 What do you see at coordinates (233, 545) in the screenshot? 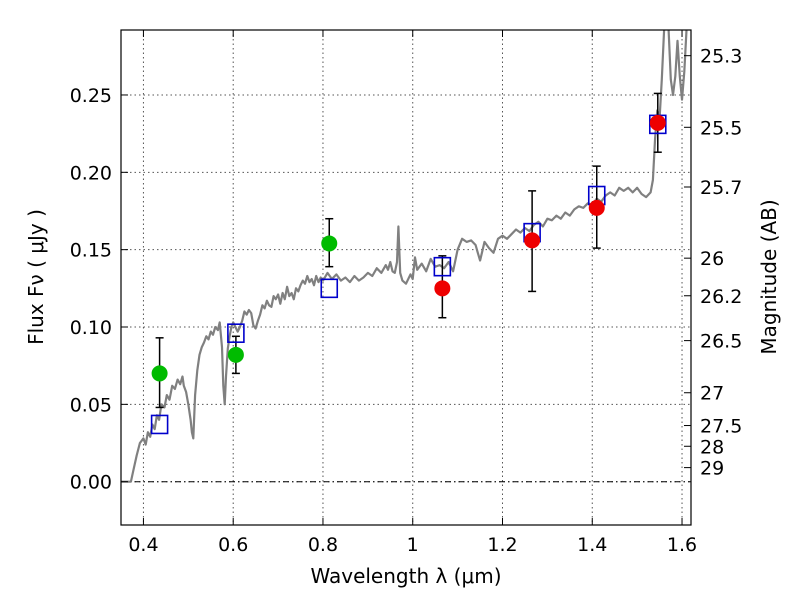
I see `x-tick-label: 0.6` at bounding box center [233, 545].